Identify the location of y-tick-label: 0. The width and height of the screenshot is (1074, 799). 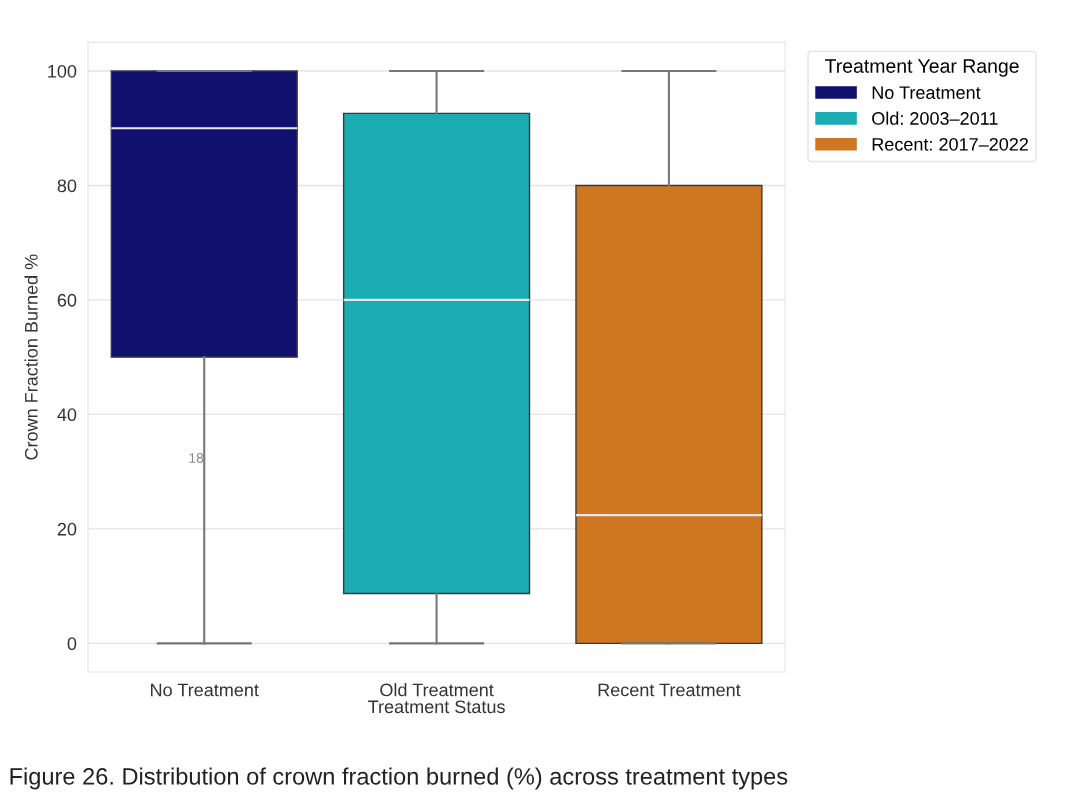
(72, 644).